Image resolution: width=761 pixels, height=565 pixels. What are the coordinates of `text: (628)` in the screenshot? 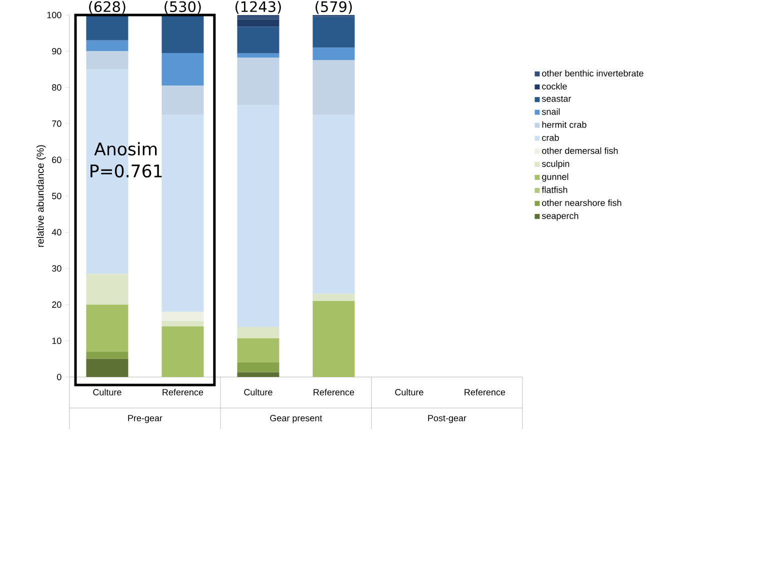 It's located at (107, 7).